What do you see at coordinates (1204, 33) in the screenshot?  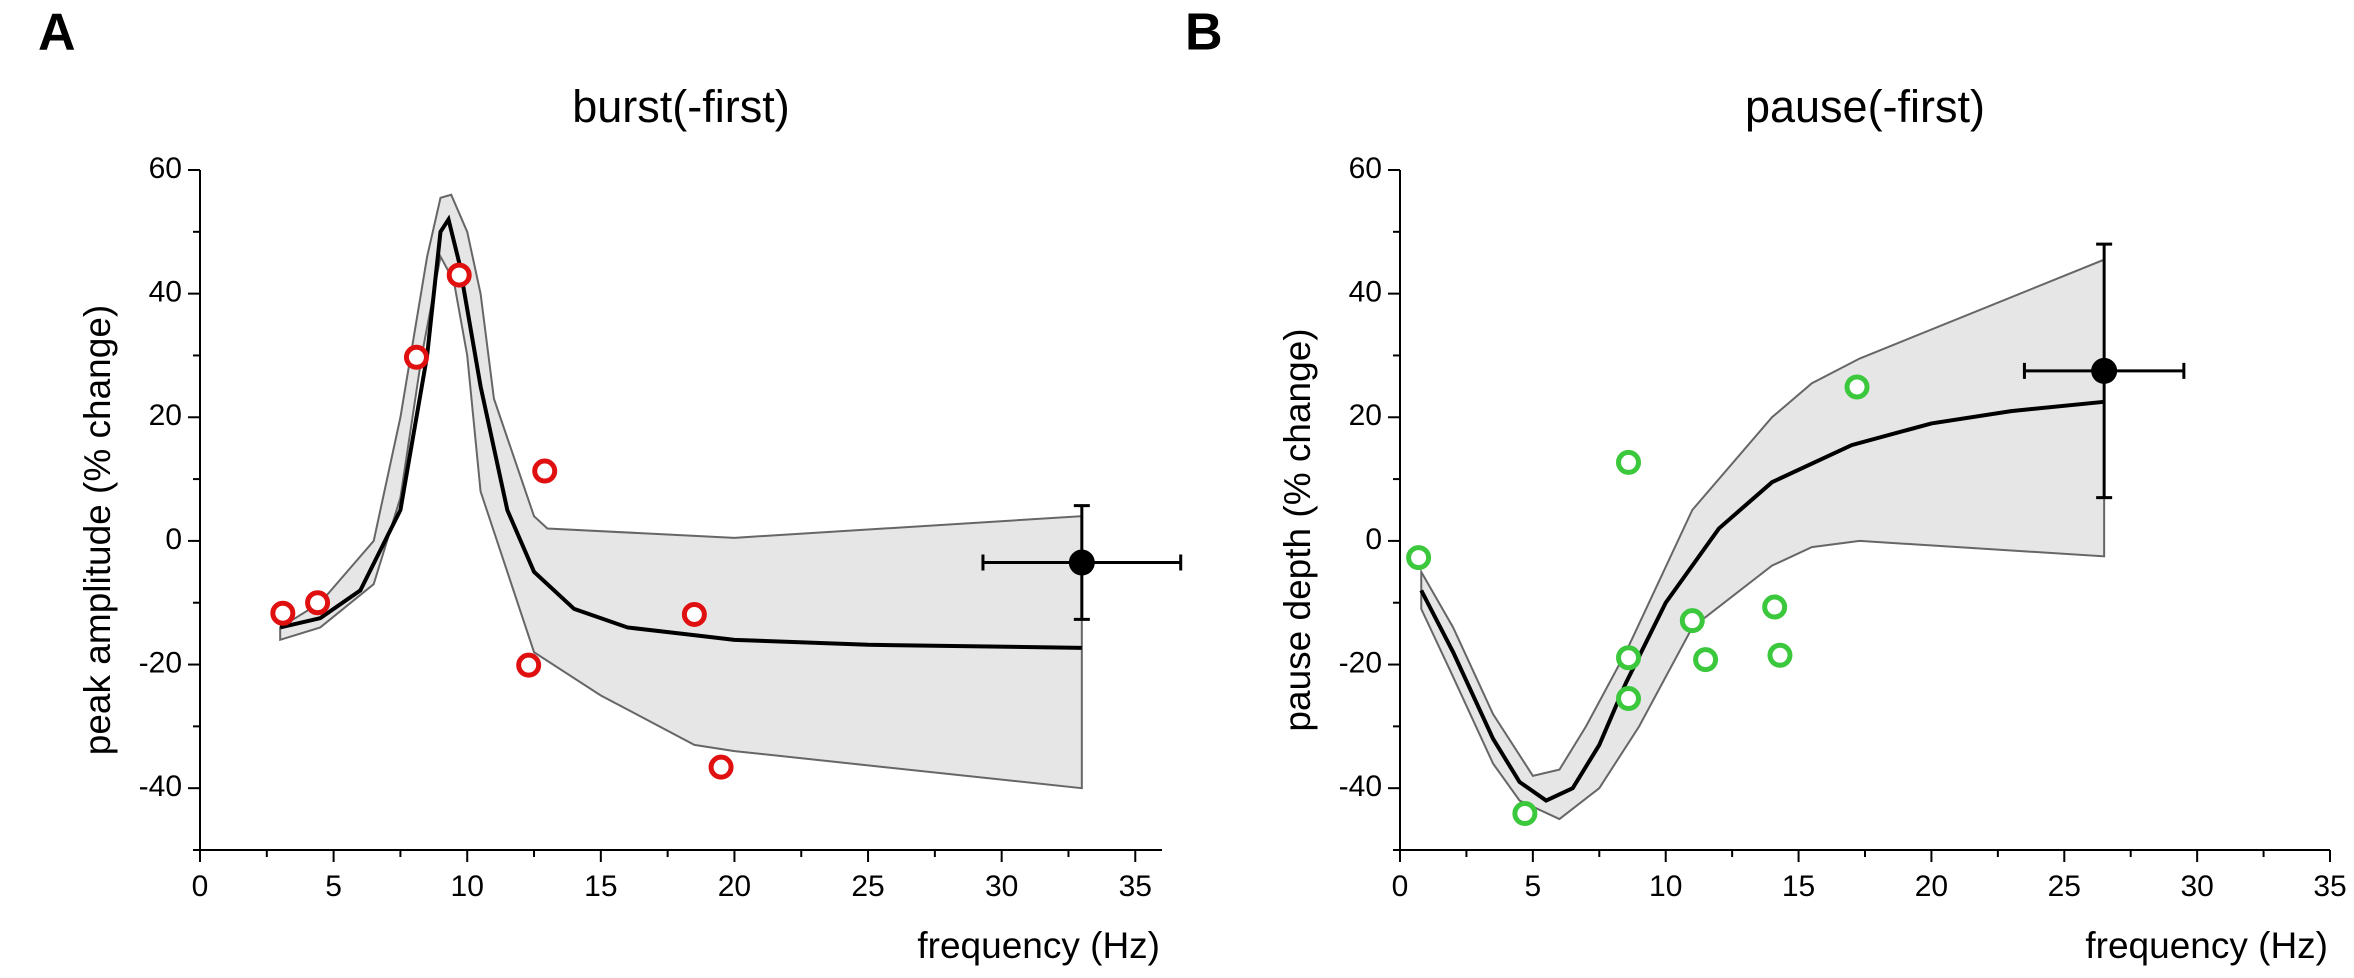 I see `panel-label: B` at bounding box center [1204, 33].